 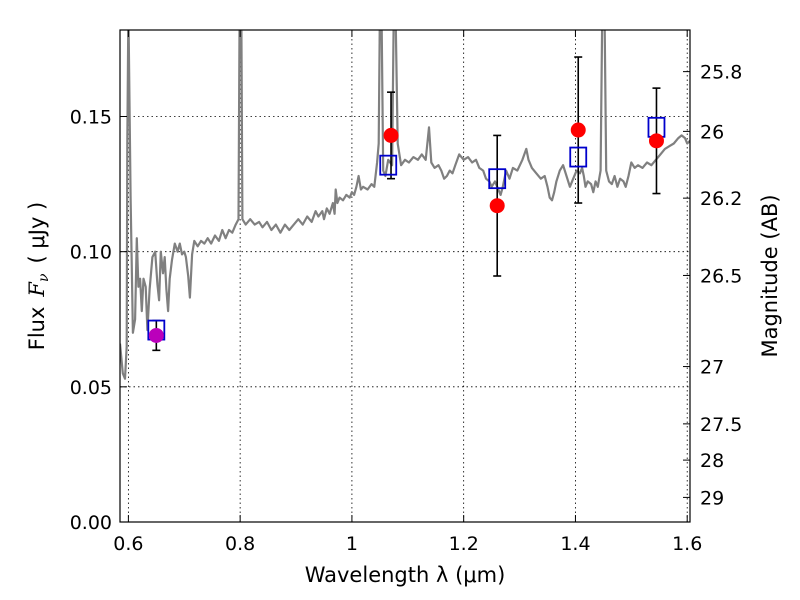 I want to click on y-tick-label: 0.00, so click(x=91, y=523).